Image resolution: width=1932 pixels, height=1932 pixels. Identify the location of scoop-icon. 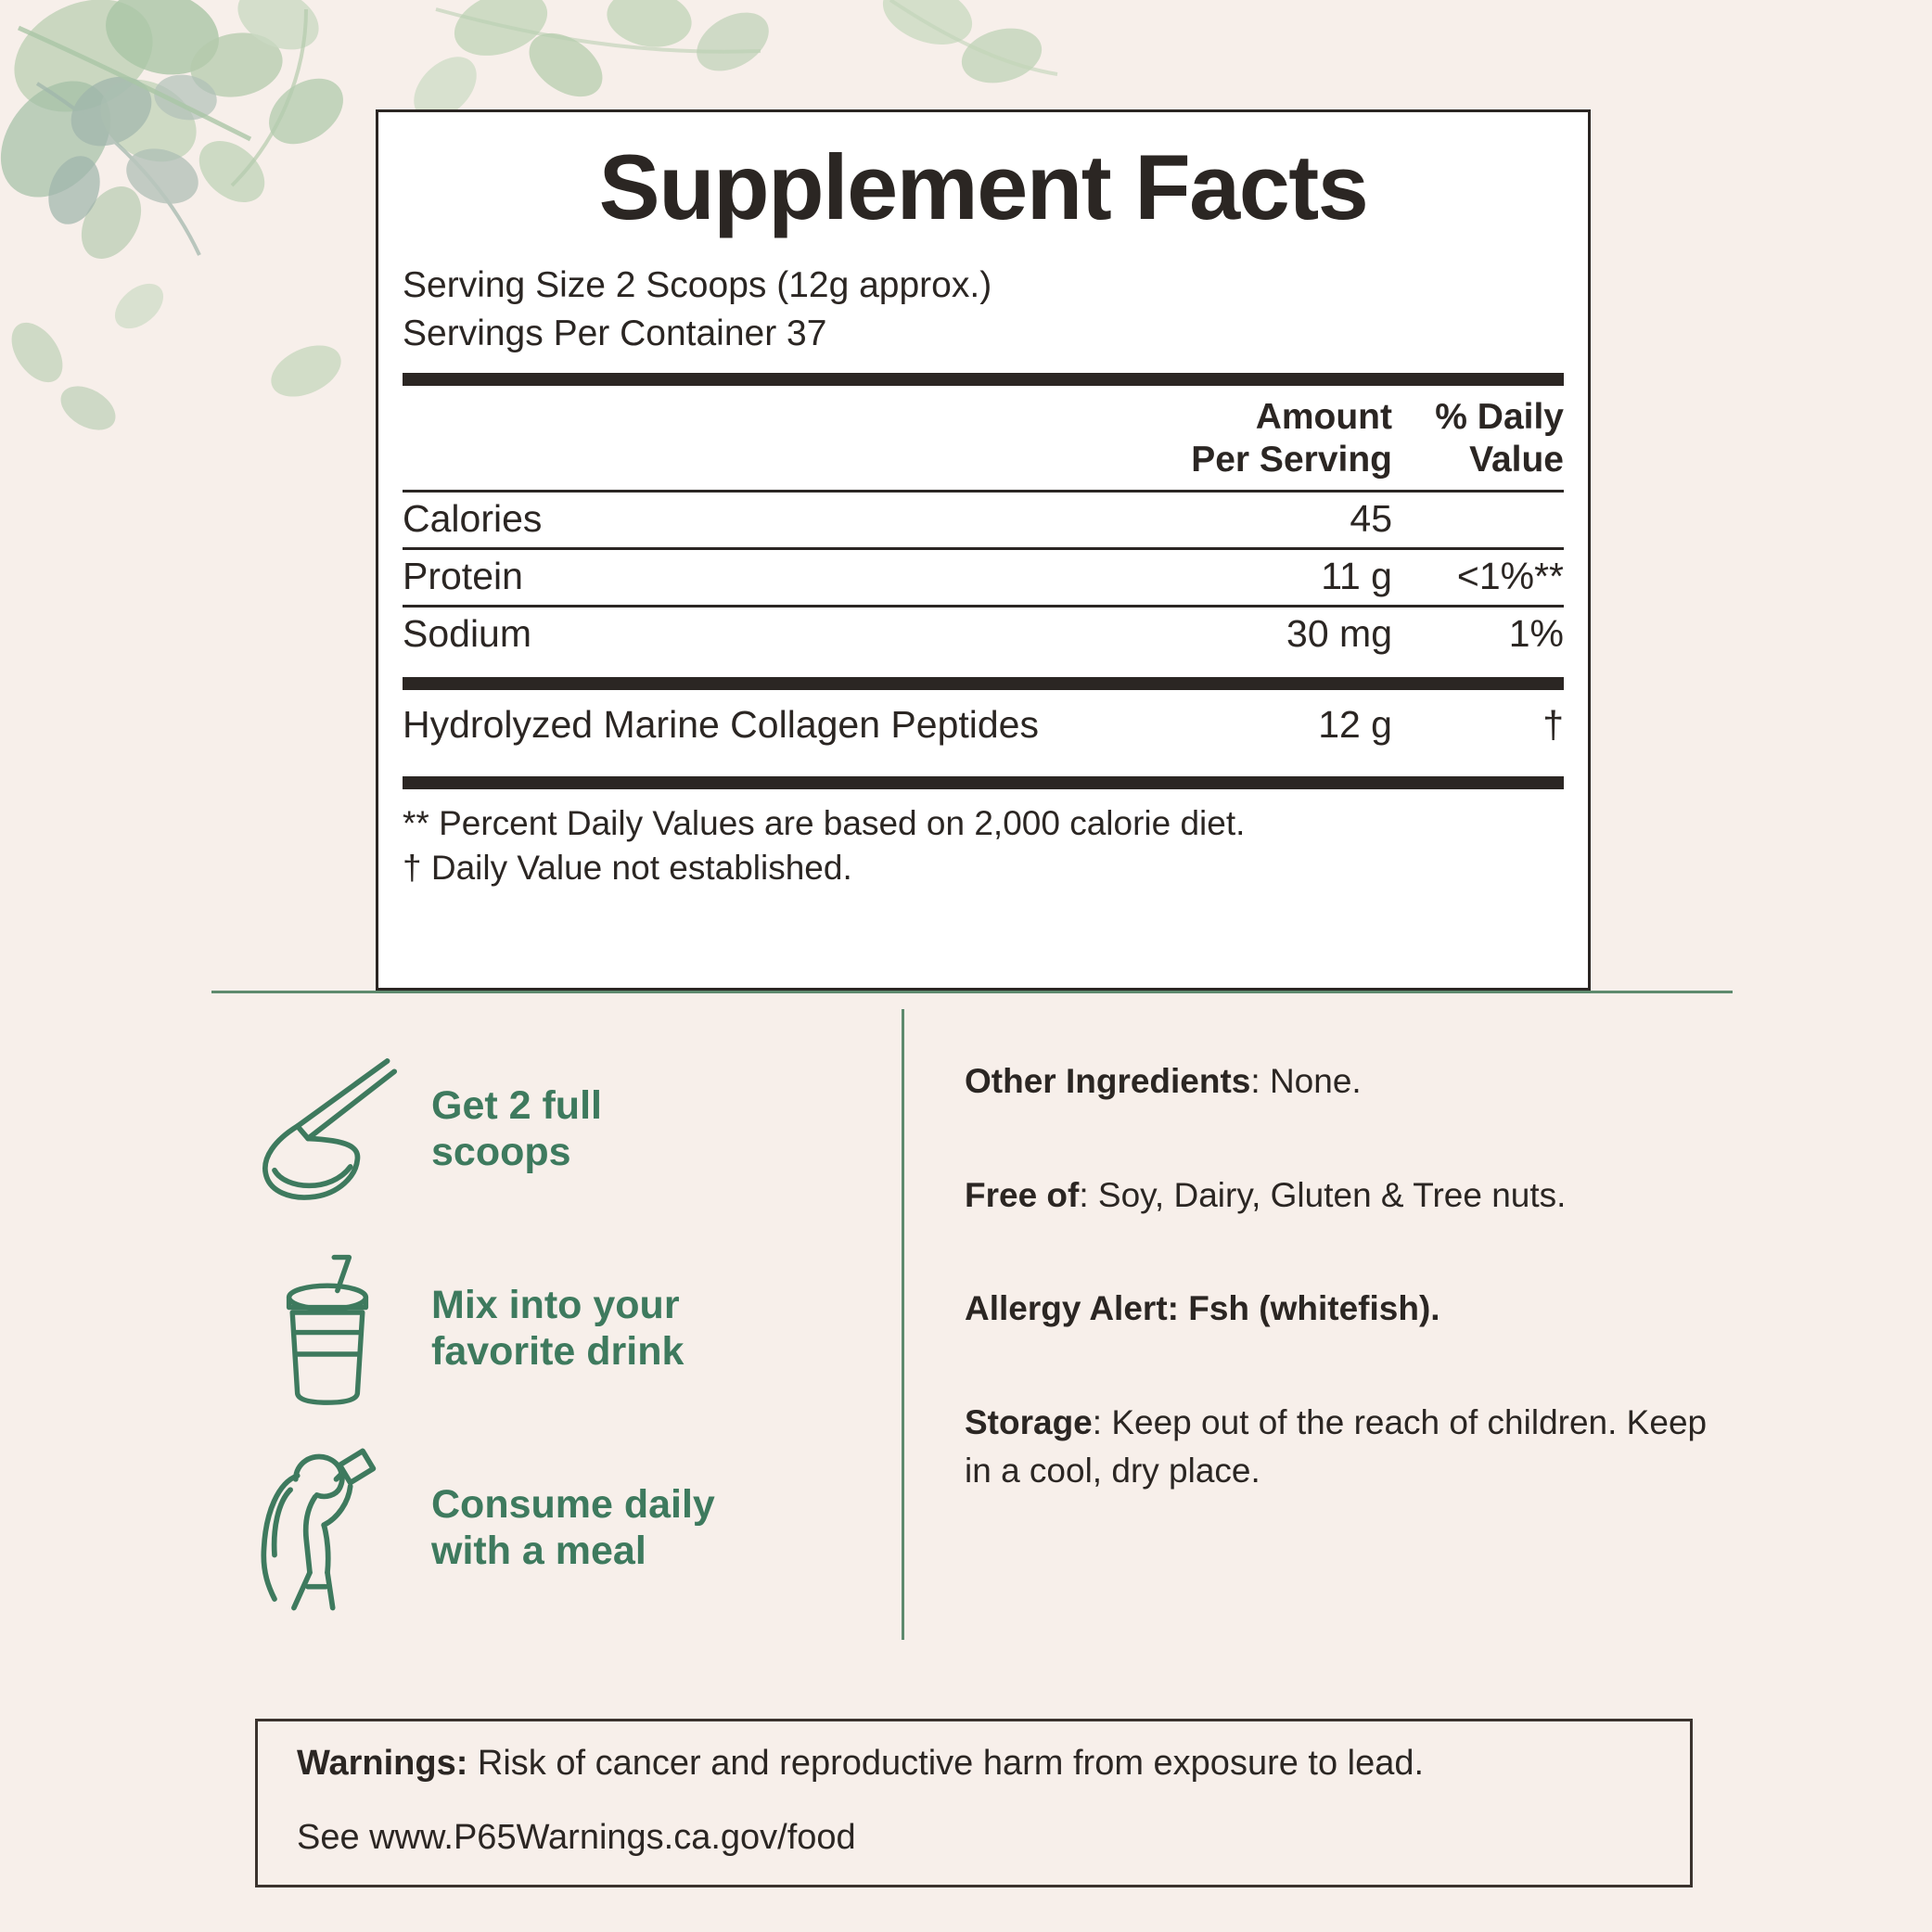
(327, 1129).